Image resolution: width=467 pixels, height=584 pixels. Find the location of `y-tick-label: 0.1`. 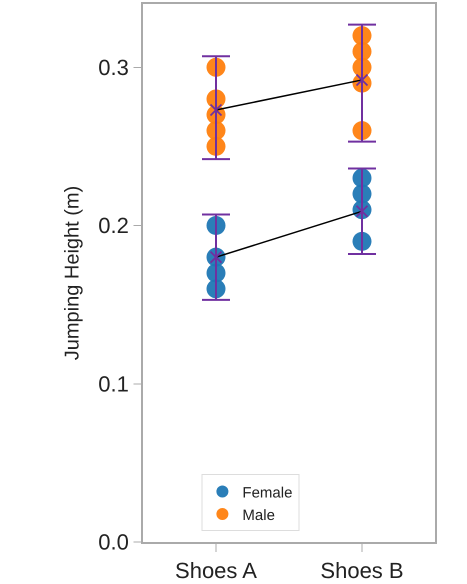

y-tick-label: 0.1 is located at coordinates (113, 383).